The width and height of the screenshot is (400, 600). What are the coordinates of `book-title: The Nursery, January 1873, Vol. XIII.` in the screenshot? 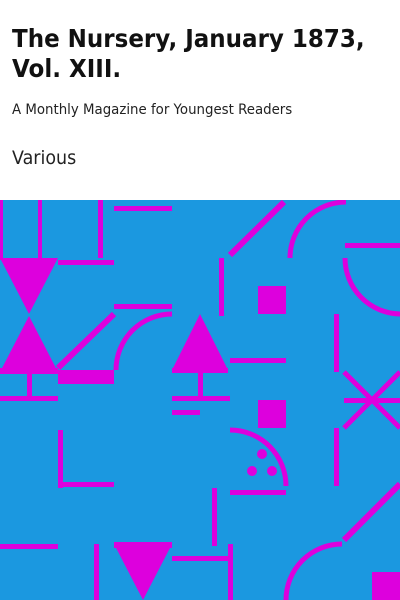 It's located at (188, 53).